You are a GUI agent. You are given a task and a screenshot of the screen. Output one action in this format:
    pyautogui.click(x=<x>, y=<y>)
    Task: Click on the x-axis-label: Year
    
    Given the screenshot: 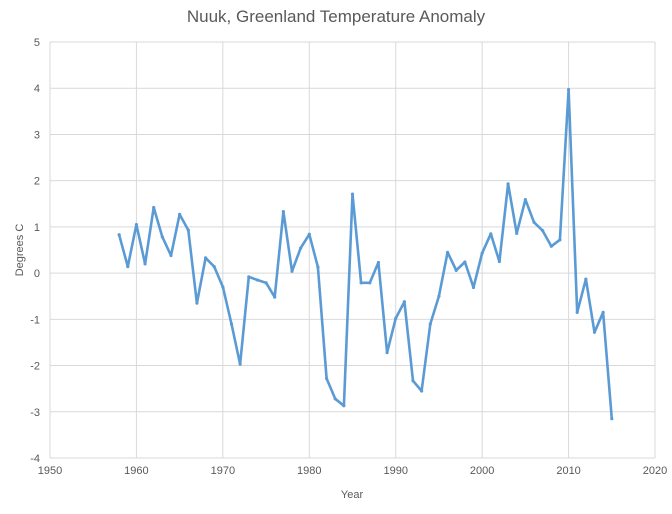 What is the action you would take?
    pyautogui.click(x=352, y=495)
    